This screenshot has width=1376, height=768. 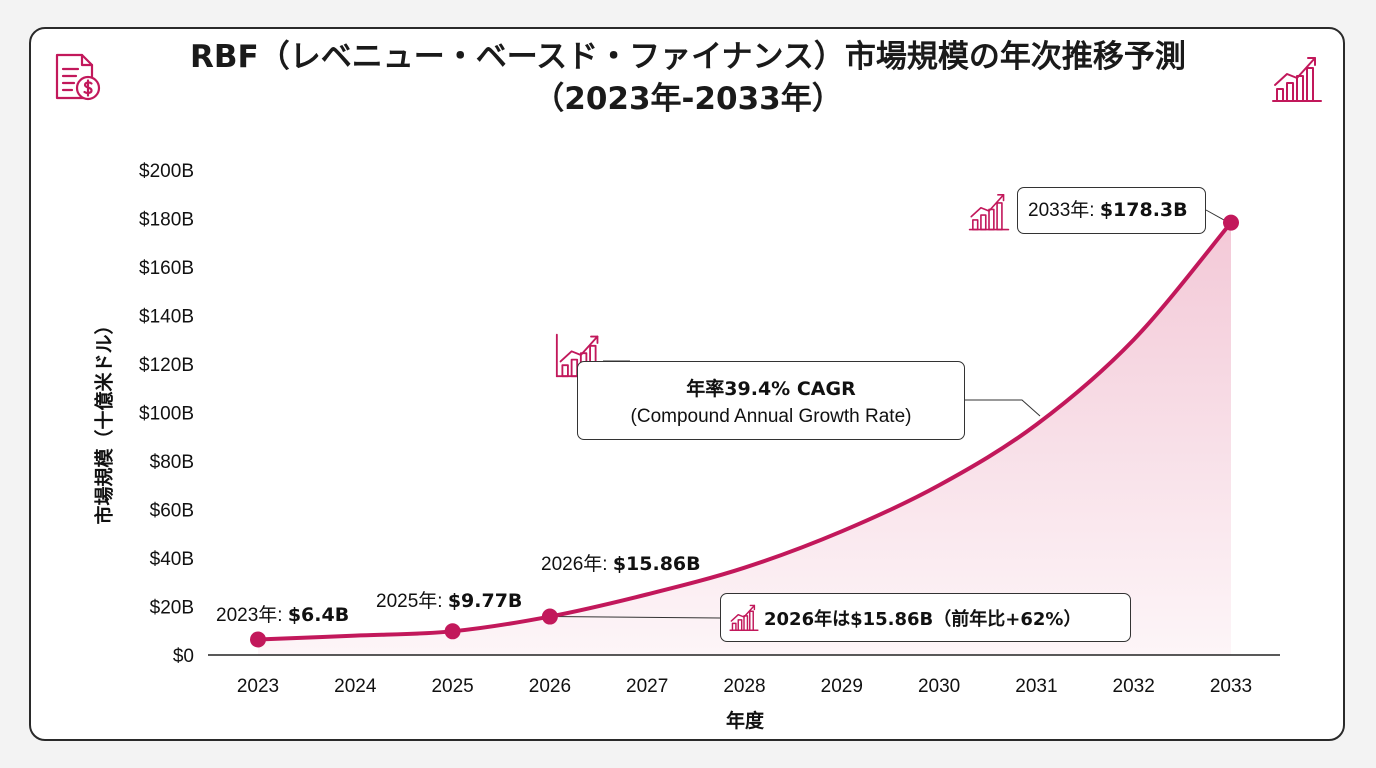 What do you see at coordinates (172, 511) in the screenshot?
I see `y-tick-label: $60B` at bounding box center [172, 511].